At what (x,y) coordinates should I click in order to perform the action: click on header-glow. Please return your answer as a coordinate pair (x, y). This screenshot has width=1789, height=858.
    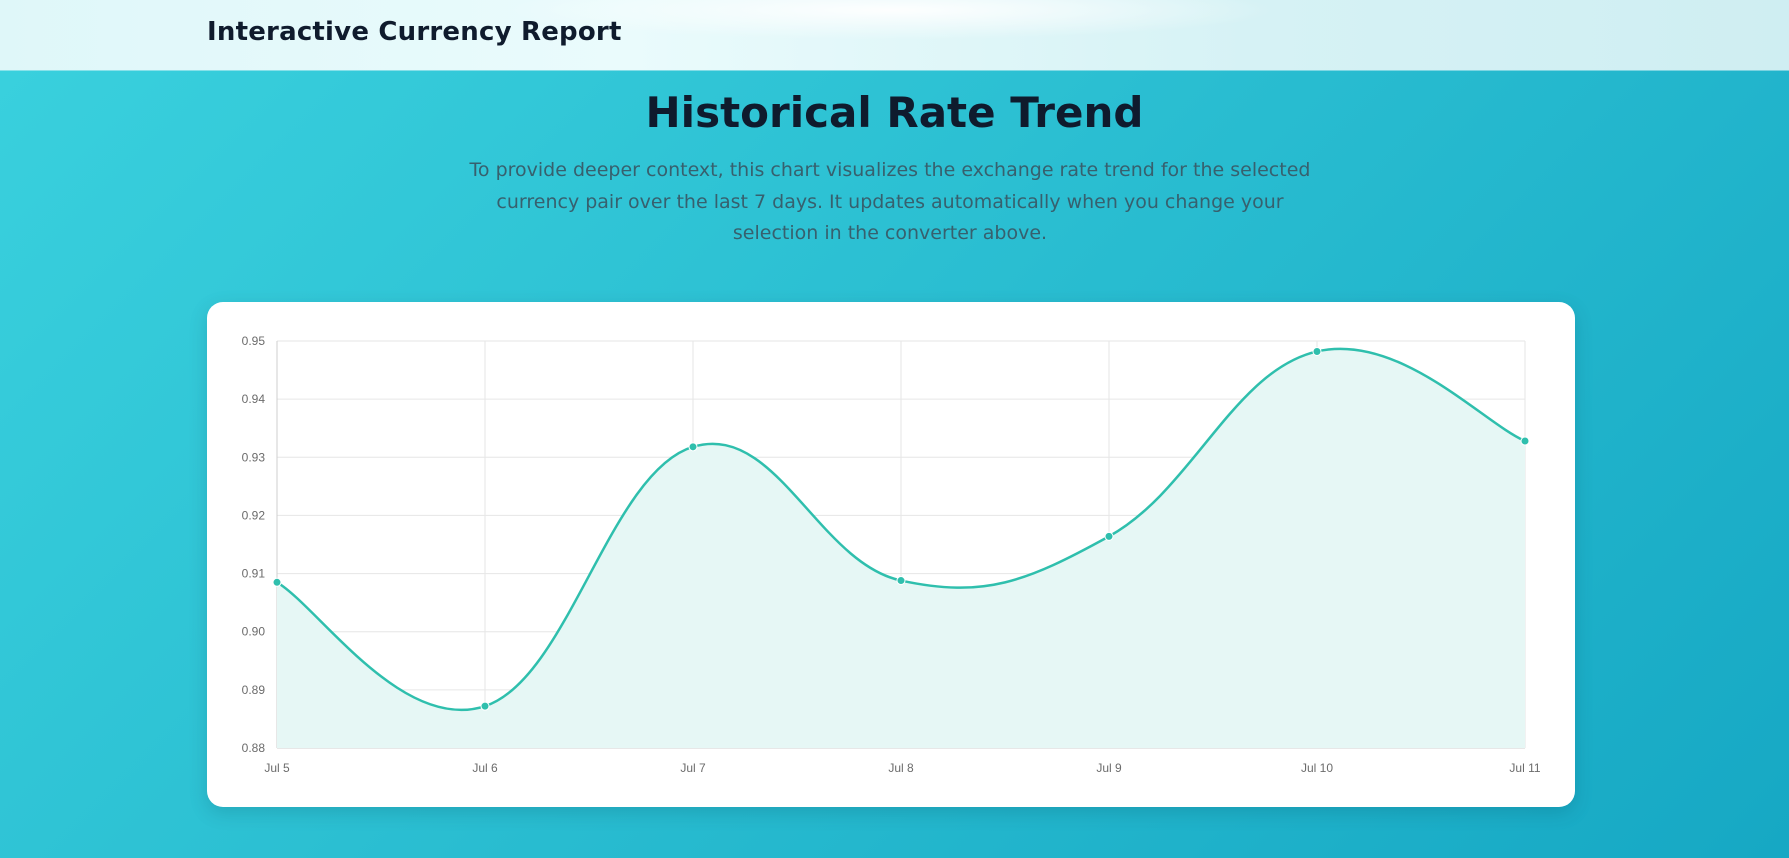
    Looking at the image, I should click on (890, 20).